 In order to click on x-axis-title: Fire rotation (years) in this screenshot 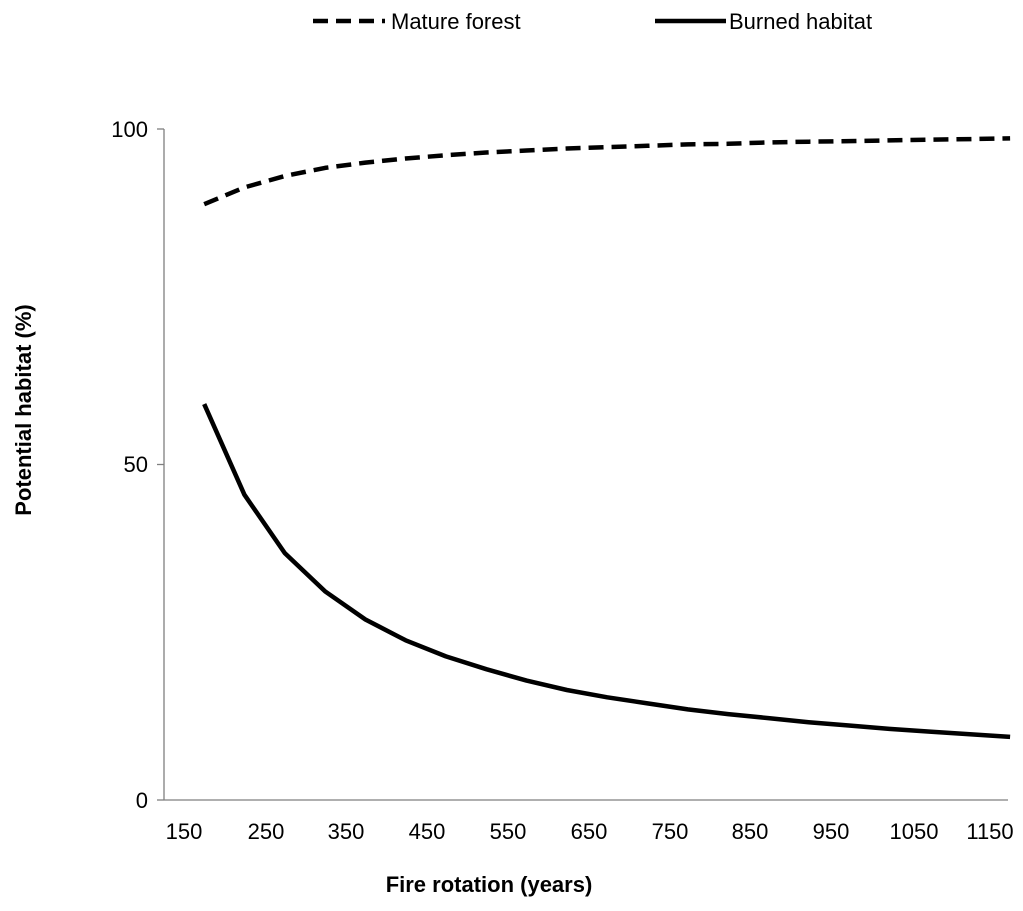, I will do `click(489, 884)`.